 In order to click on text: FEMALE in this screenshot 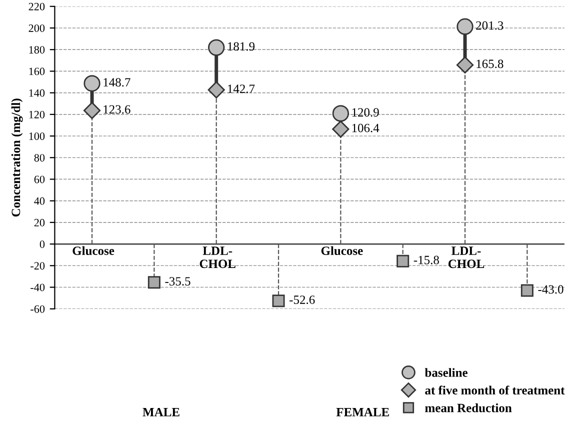, I will do `click(362, 412)`.